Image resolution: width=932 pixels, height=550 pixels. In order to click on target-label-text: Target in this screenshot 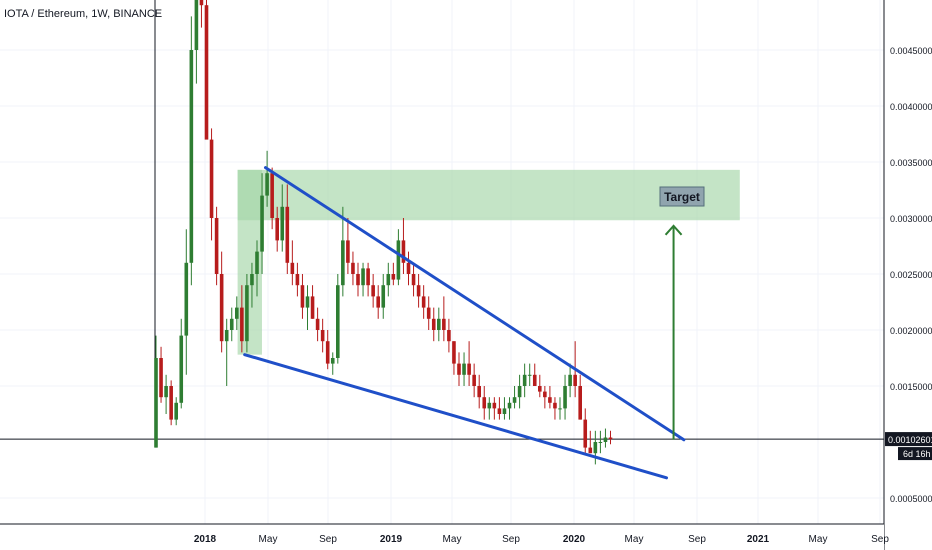, I will do `click(682, 197)`.